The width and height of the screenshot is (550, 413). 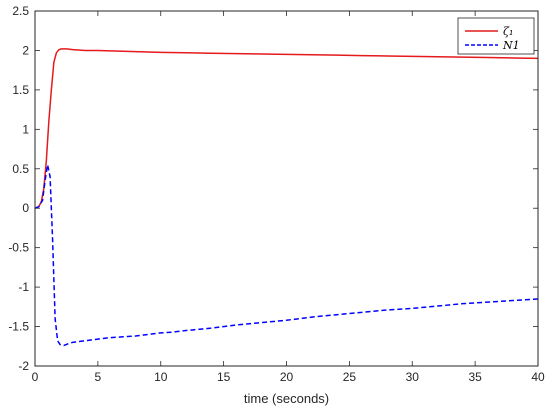 What do you see at coordinates (25, 208) in the screenshot?
I see `y-tick-label: 0` at bounding box center [25, 208].